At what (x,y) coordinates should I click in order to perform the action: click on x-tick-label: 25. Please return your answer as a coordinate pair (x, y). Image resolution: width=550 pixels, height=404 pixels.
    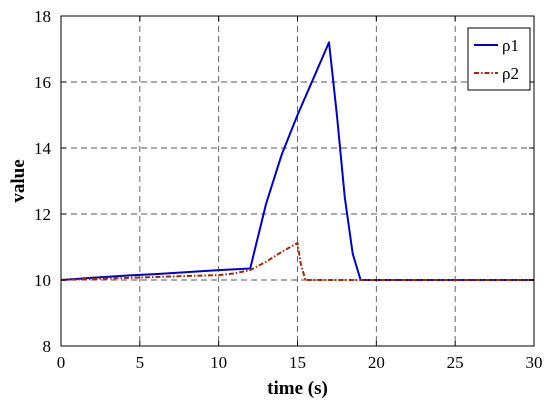
    Looking at the image, I should click on (455, 362).